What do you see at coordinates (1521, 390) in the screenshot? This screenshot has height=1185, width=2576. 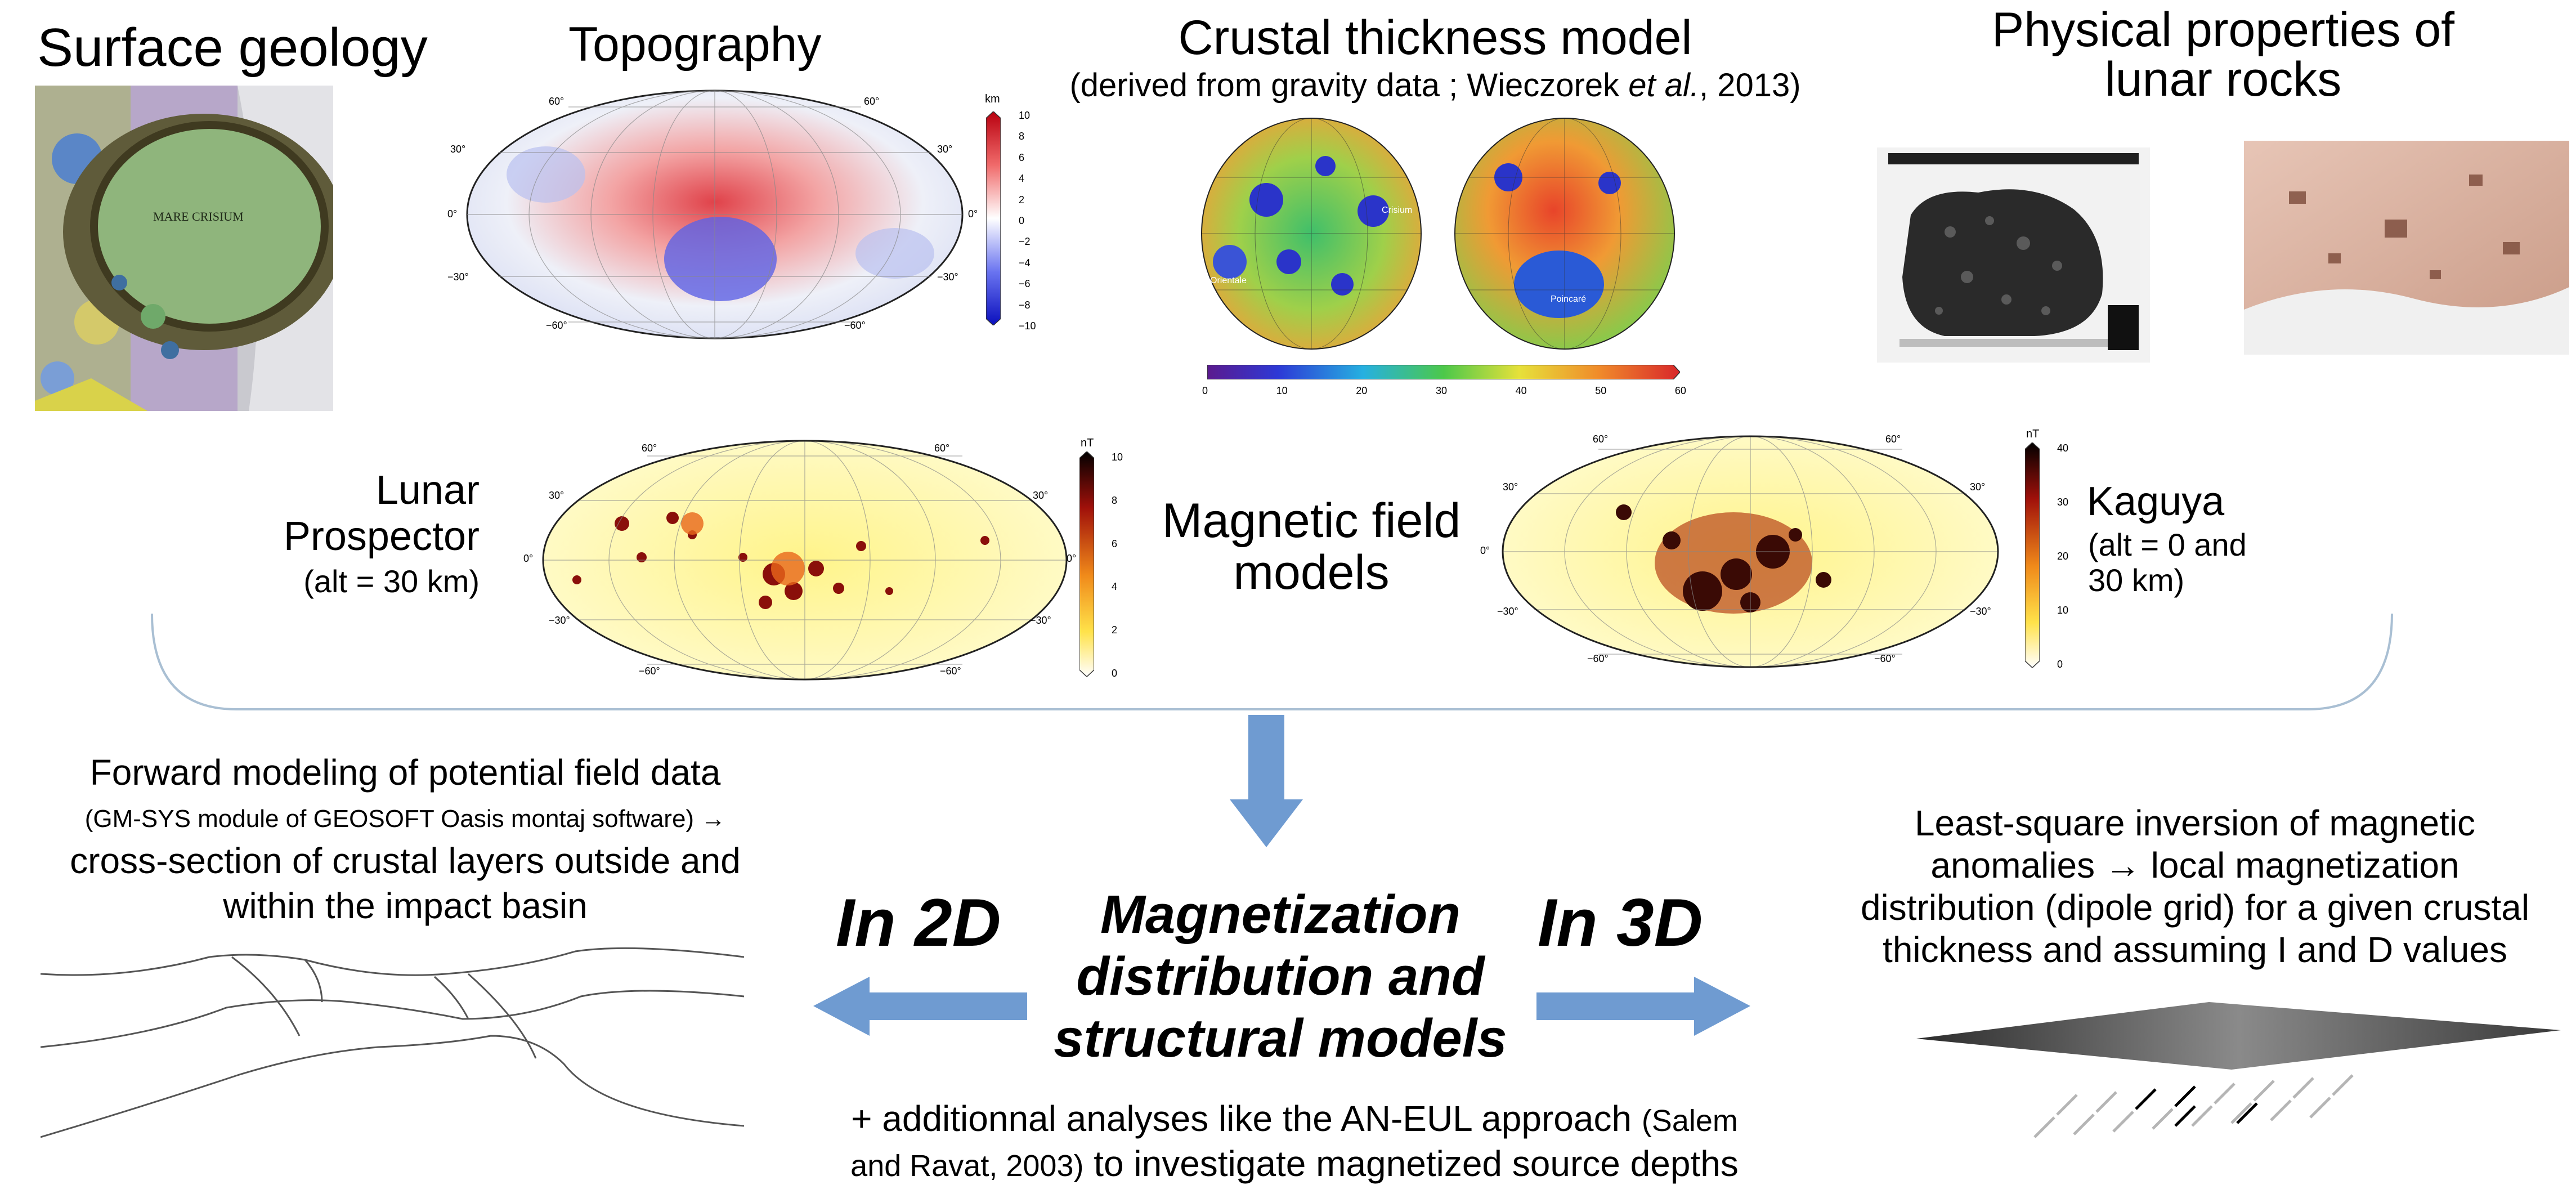 I see `crustal-scale-label: 40` at bounding box center [1521, 390].